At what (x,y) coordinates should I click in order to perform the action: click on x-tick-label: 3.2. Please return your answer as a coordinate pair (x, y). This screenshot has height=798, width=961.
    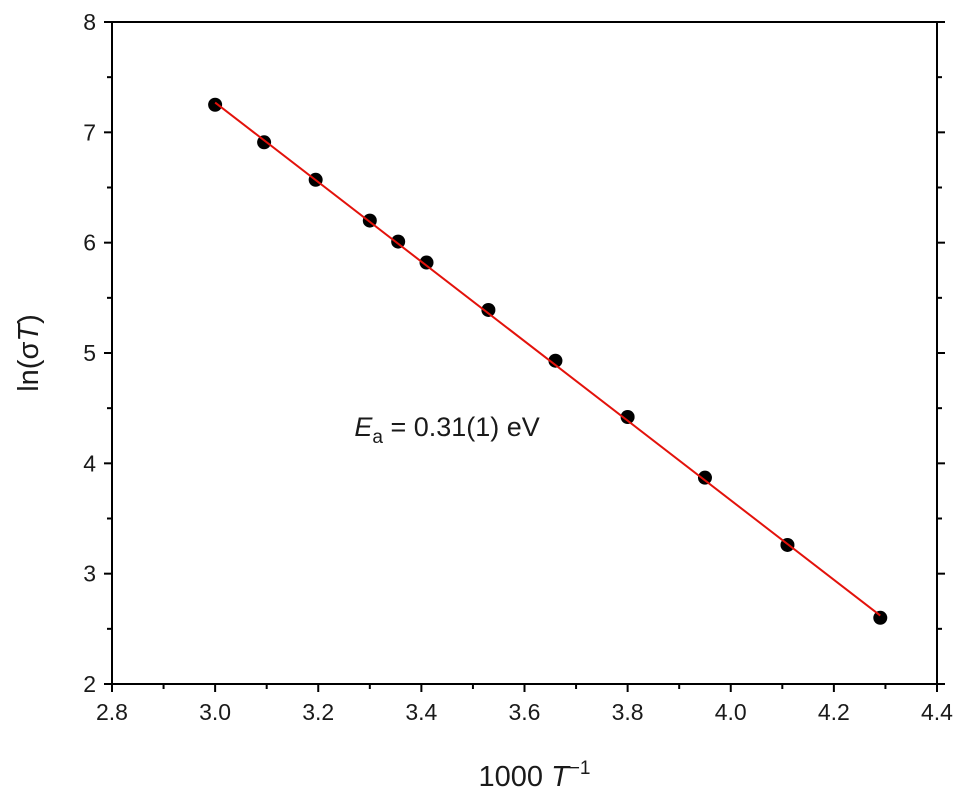
    Looking at the image, I should click on (318, 712).